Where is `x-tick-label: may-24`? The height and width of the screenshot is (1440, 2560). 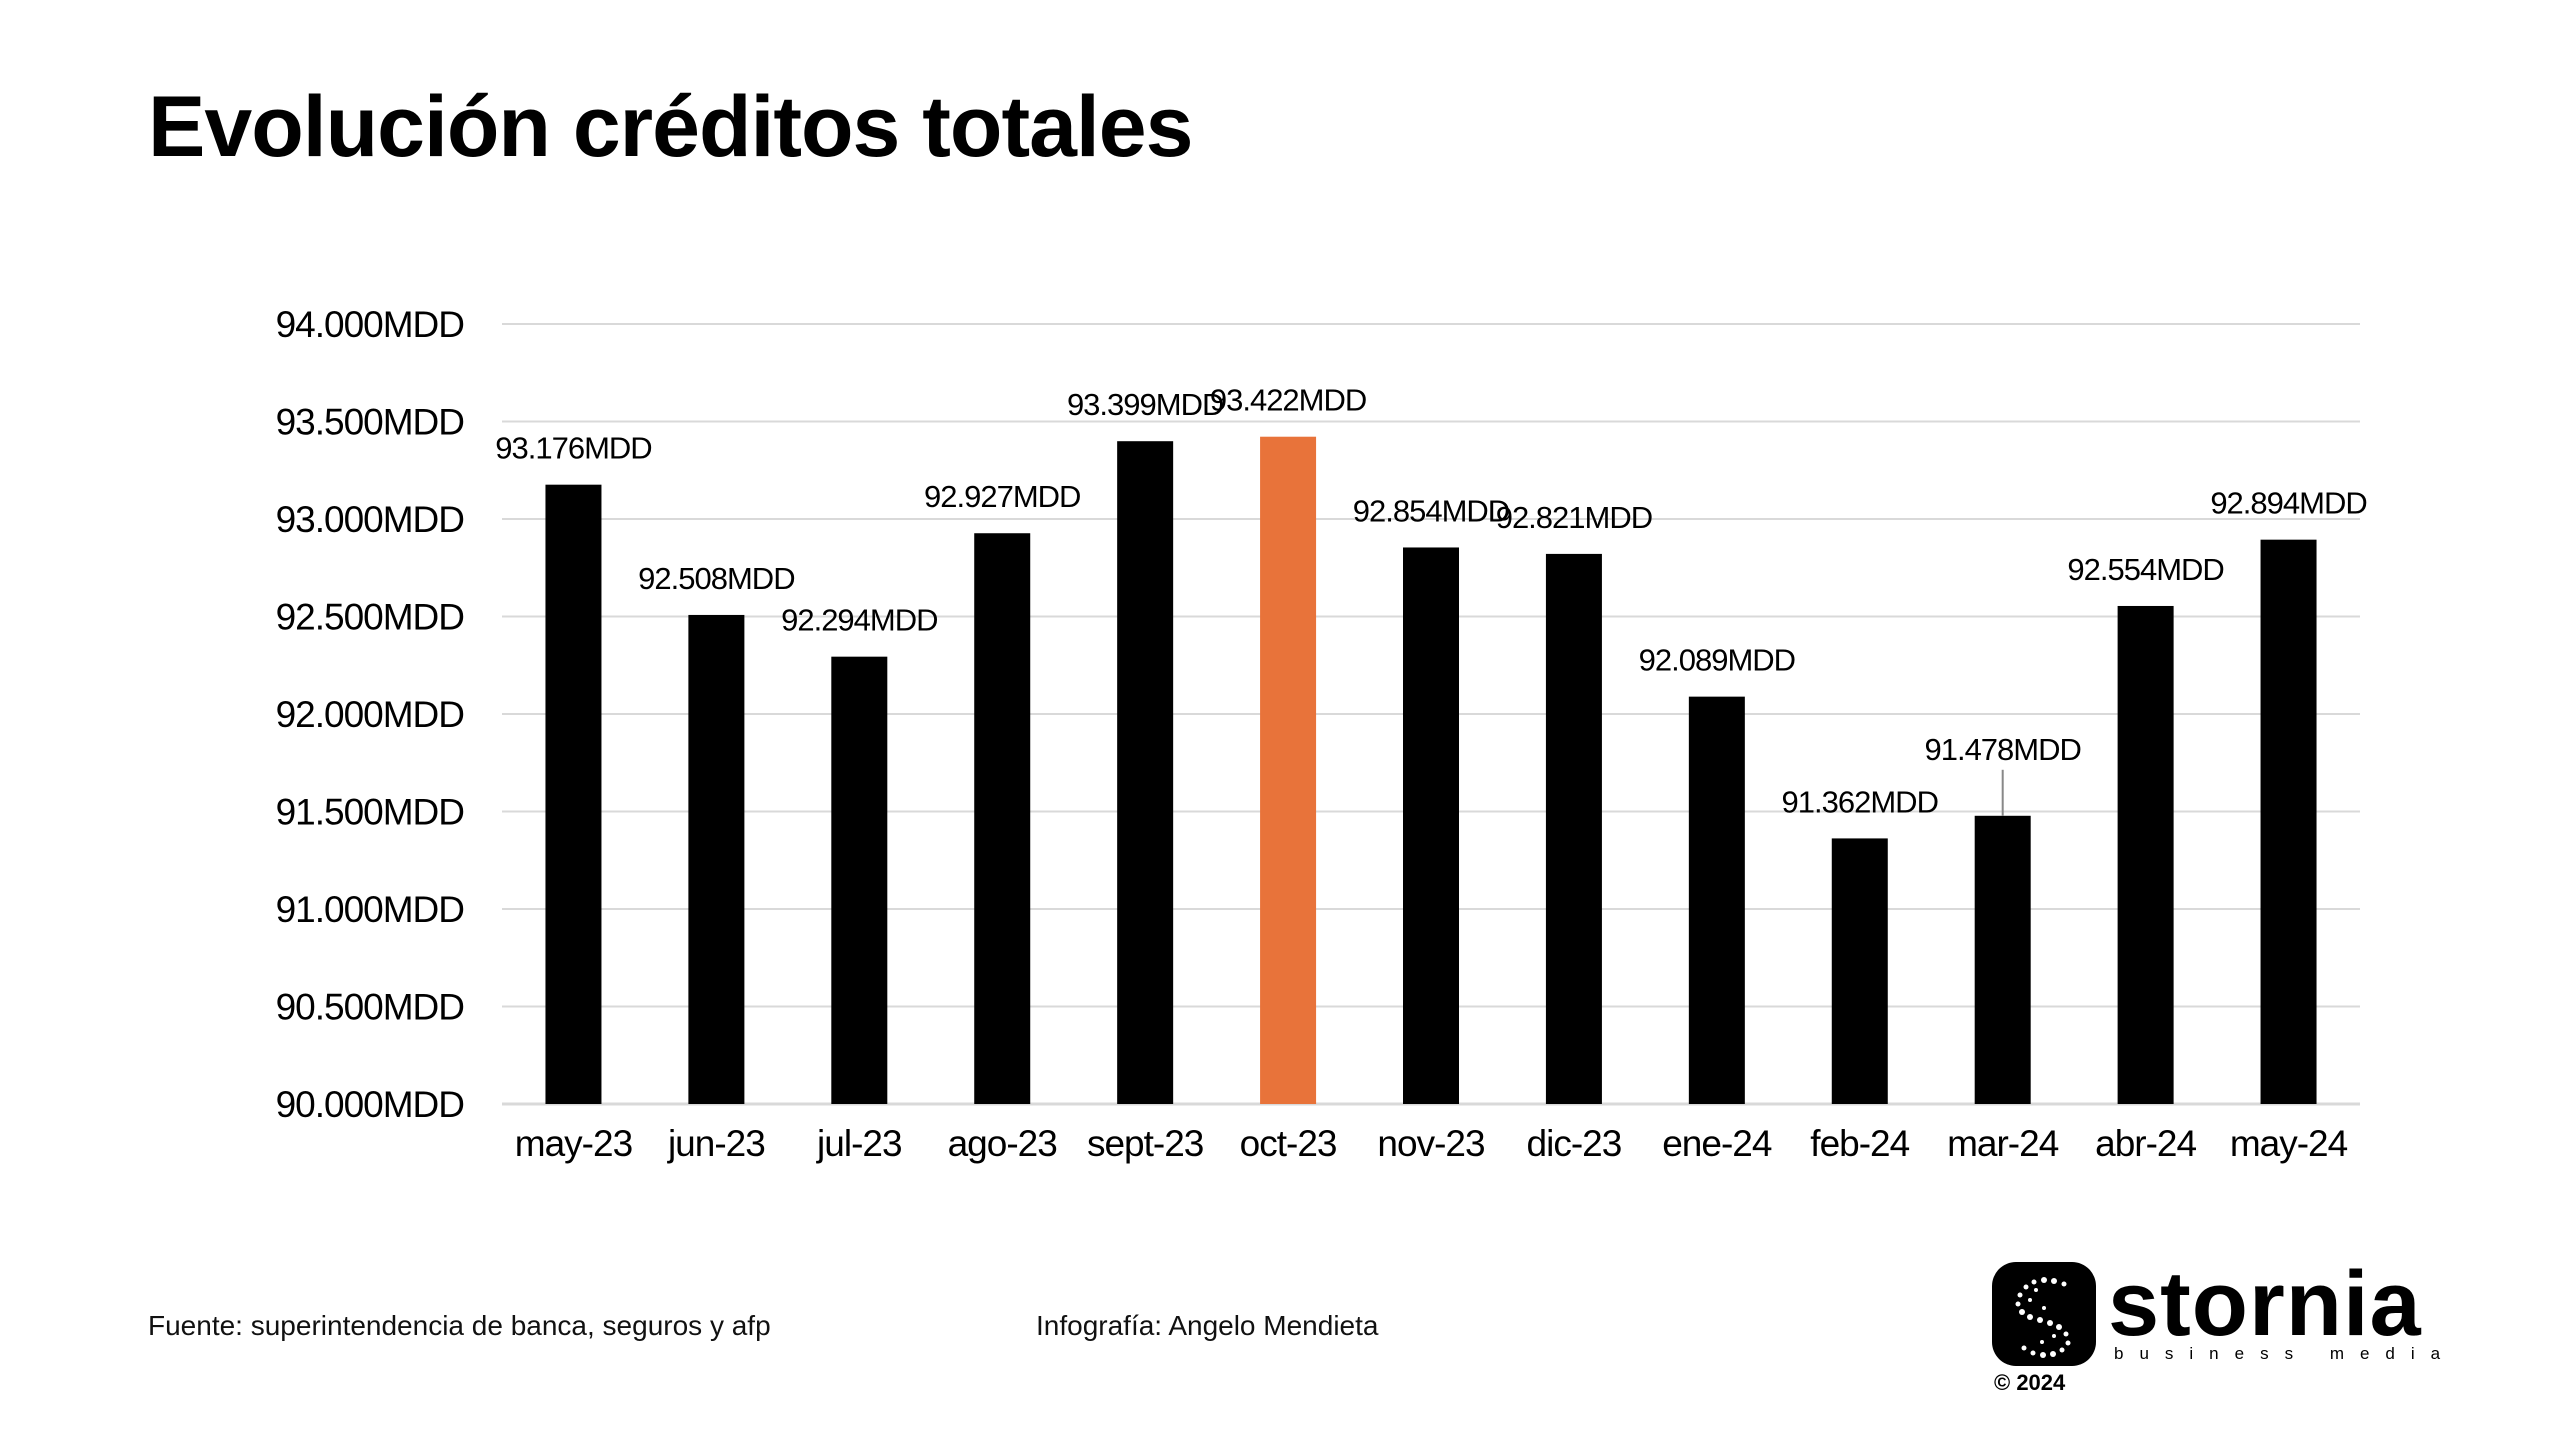
x-tick-label: may-24 is located at coordinates (2289, 1143).